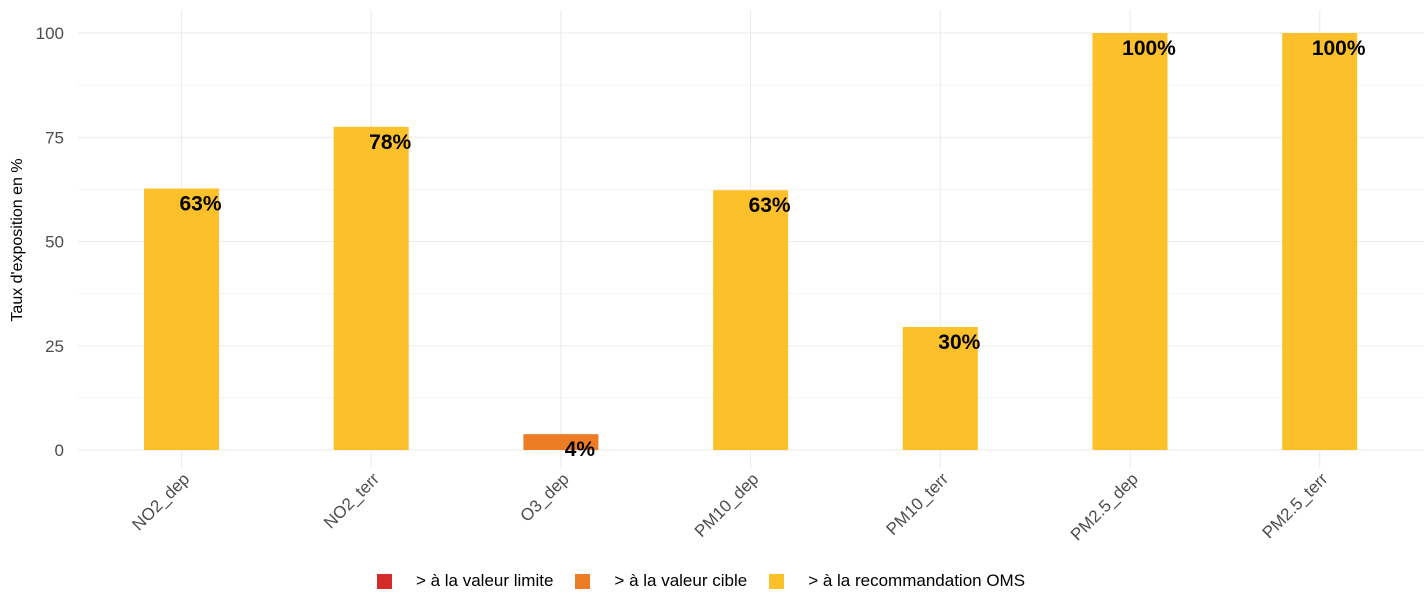  Describe the element at coordinates (1104, 506) in the screenshot. I see `x-tick-label: PM2.5_dep` at that location.